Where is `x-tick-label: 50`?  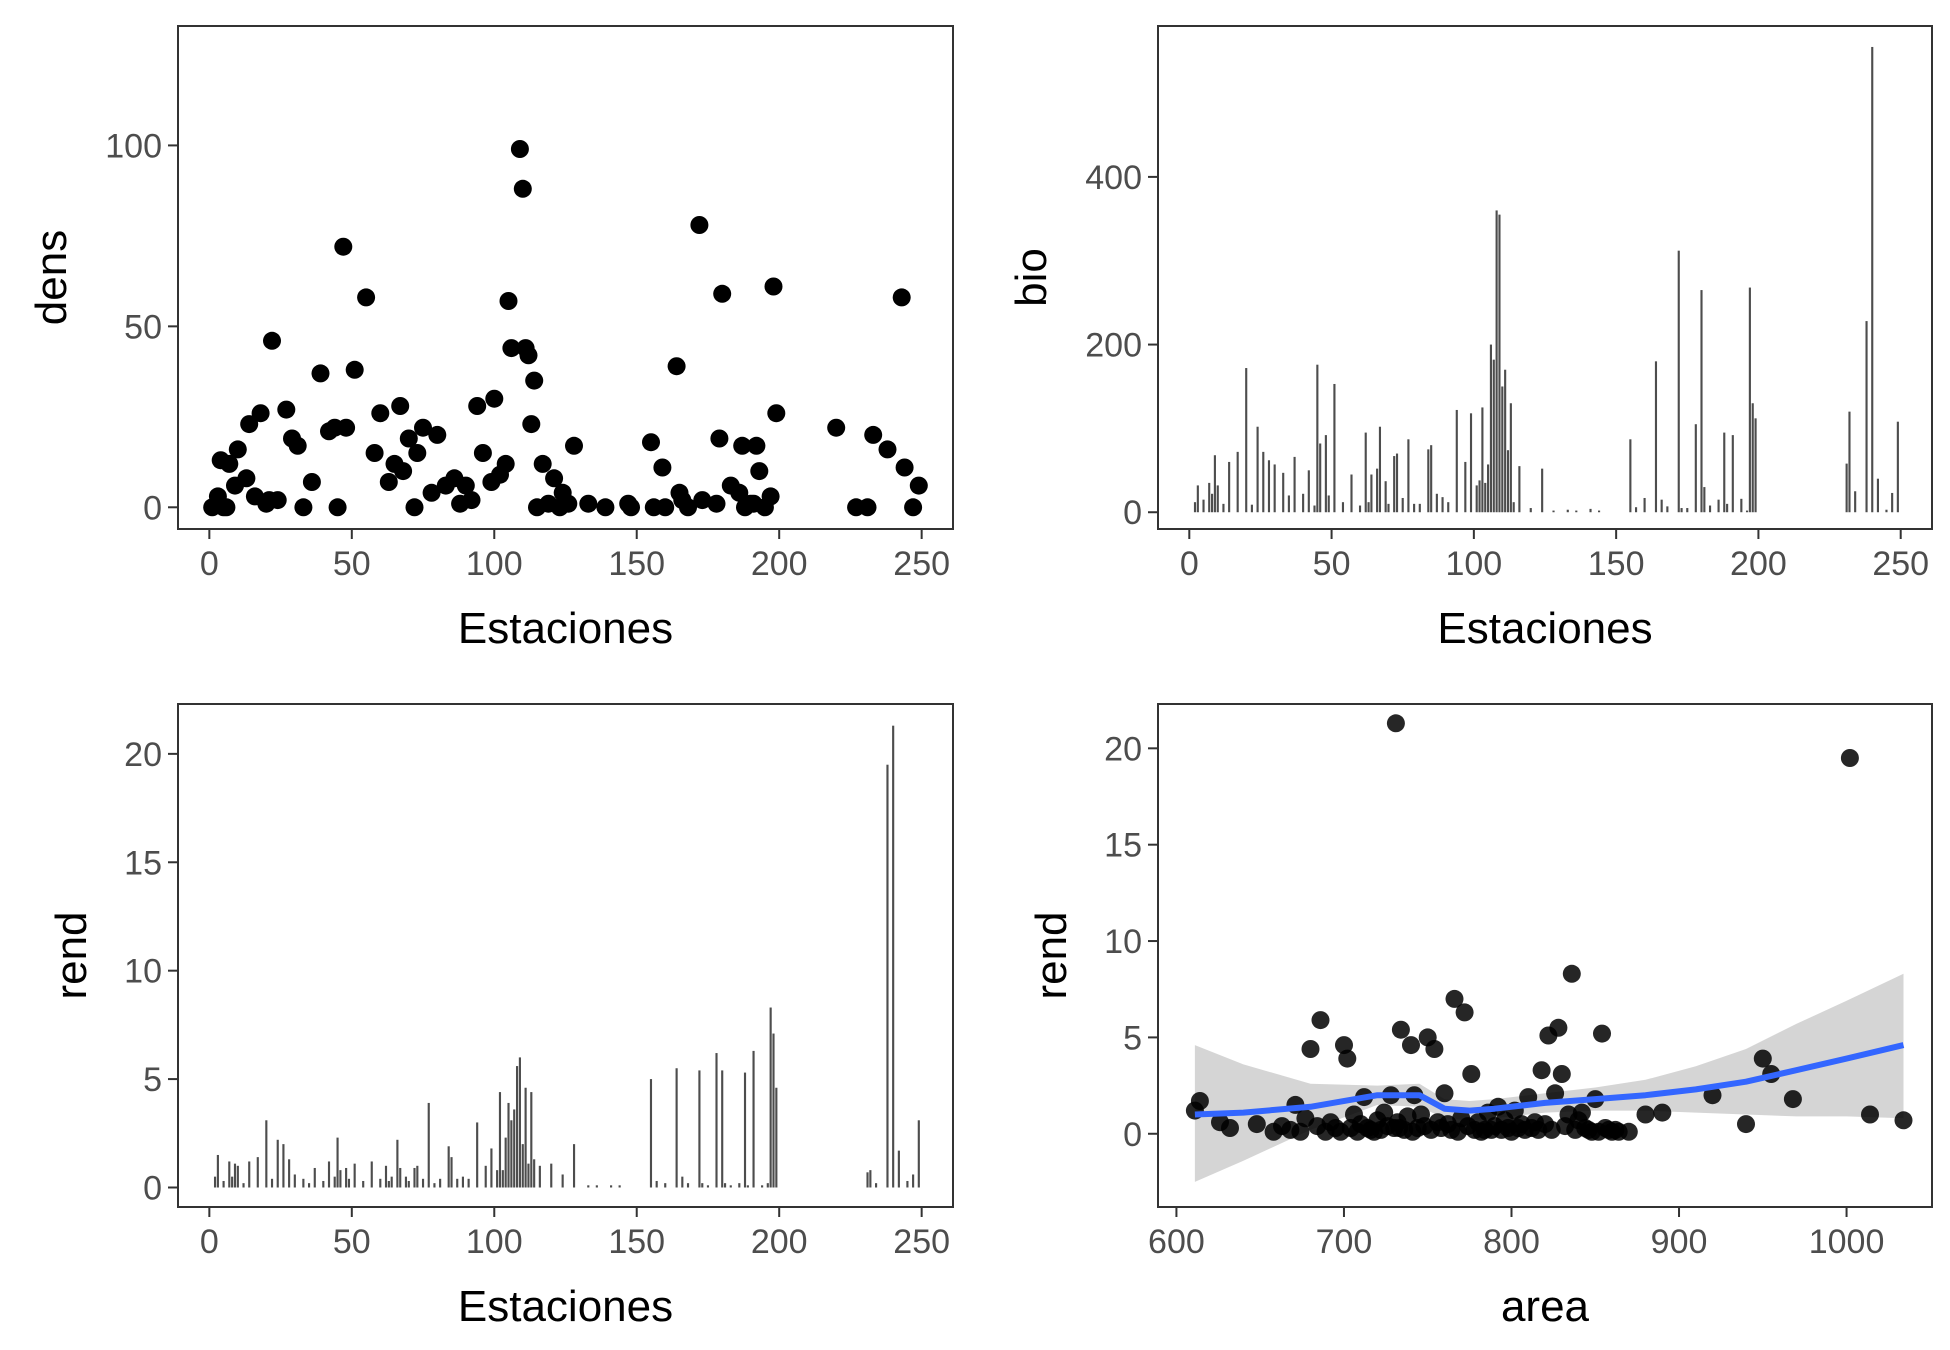 x-tick-label: 50 is located at coordinates (352, 564).